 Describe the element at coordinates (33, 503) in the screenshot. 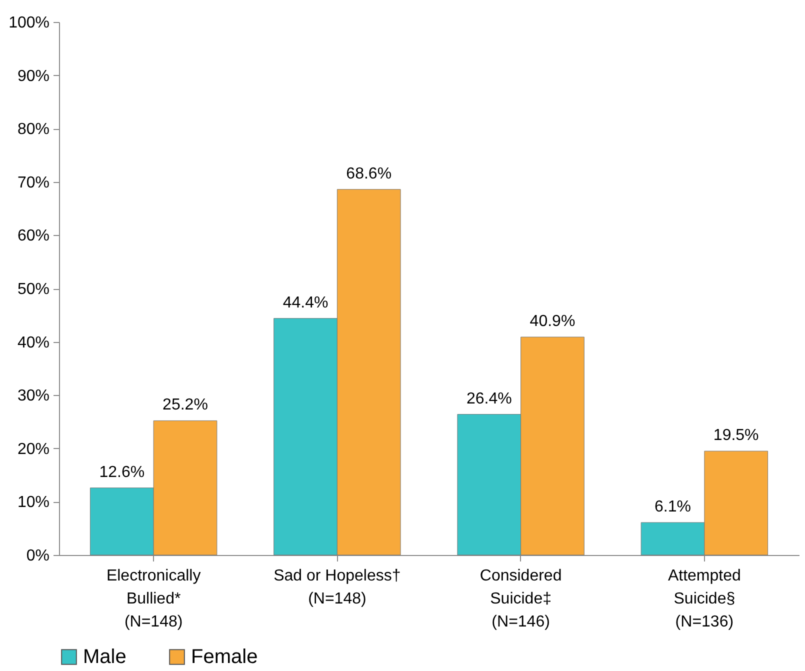

I see `y-tick-label: 10%` at that location.